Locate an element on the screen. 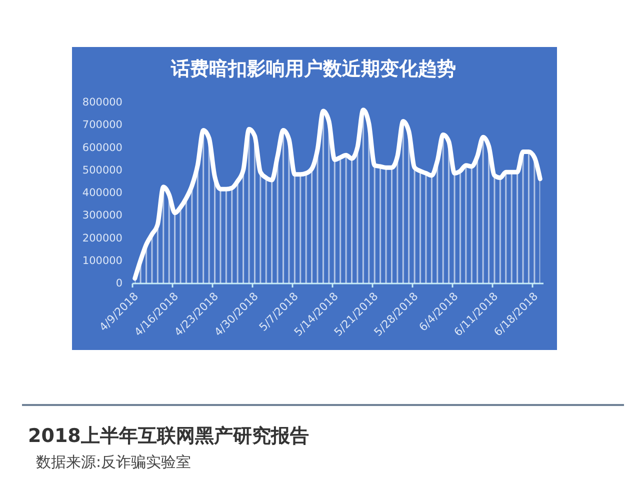  y-tick-label: 100000 is located at coordinates (102, 260).